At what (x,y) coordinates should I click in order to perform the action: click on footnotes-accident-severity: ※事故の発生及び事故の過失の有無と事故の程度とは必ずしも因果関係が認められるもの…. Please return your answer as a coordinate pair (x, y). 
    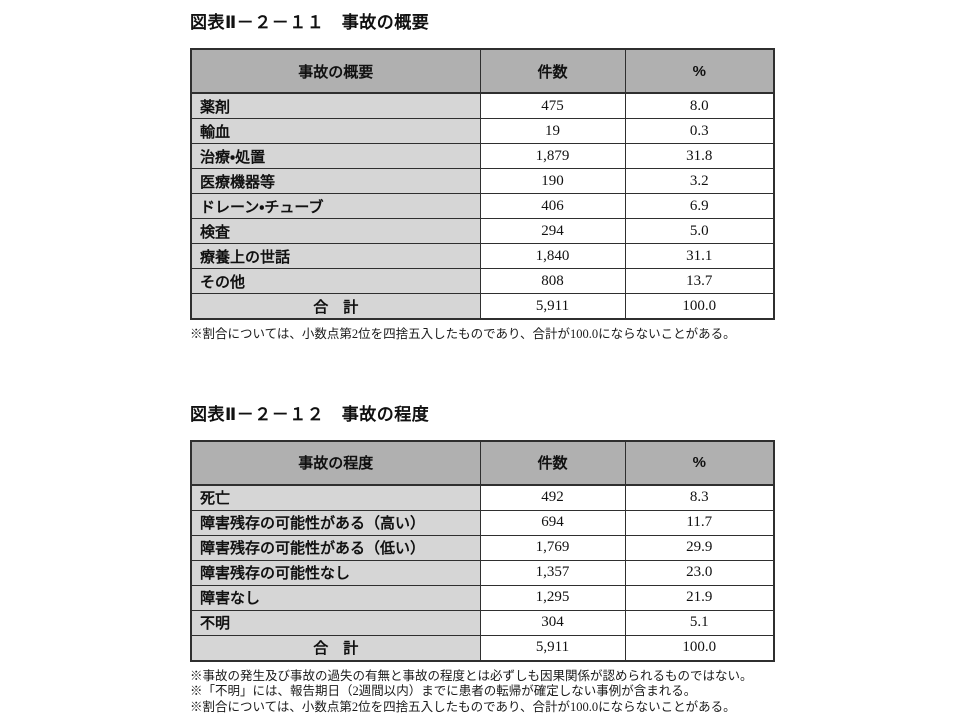
    Looking at the image, I should click on (490, 692).